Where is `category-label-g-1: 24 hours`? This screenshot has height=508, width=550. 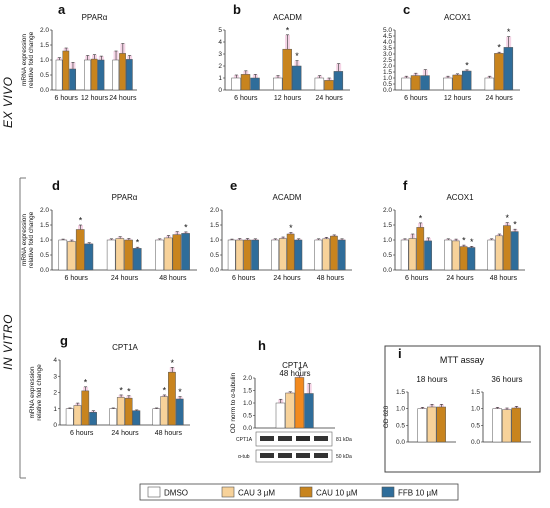
category-label-g-1: 24 hours is located at coordinates (125, 433).